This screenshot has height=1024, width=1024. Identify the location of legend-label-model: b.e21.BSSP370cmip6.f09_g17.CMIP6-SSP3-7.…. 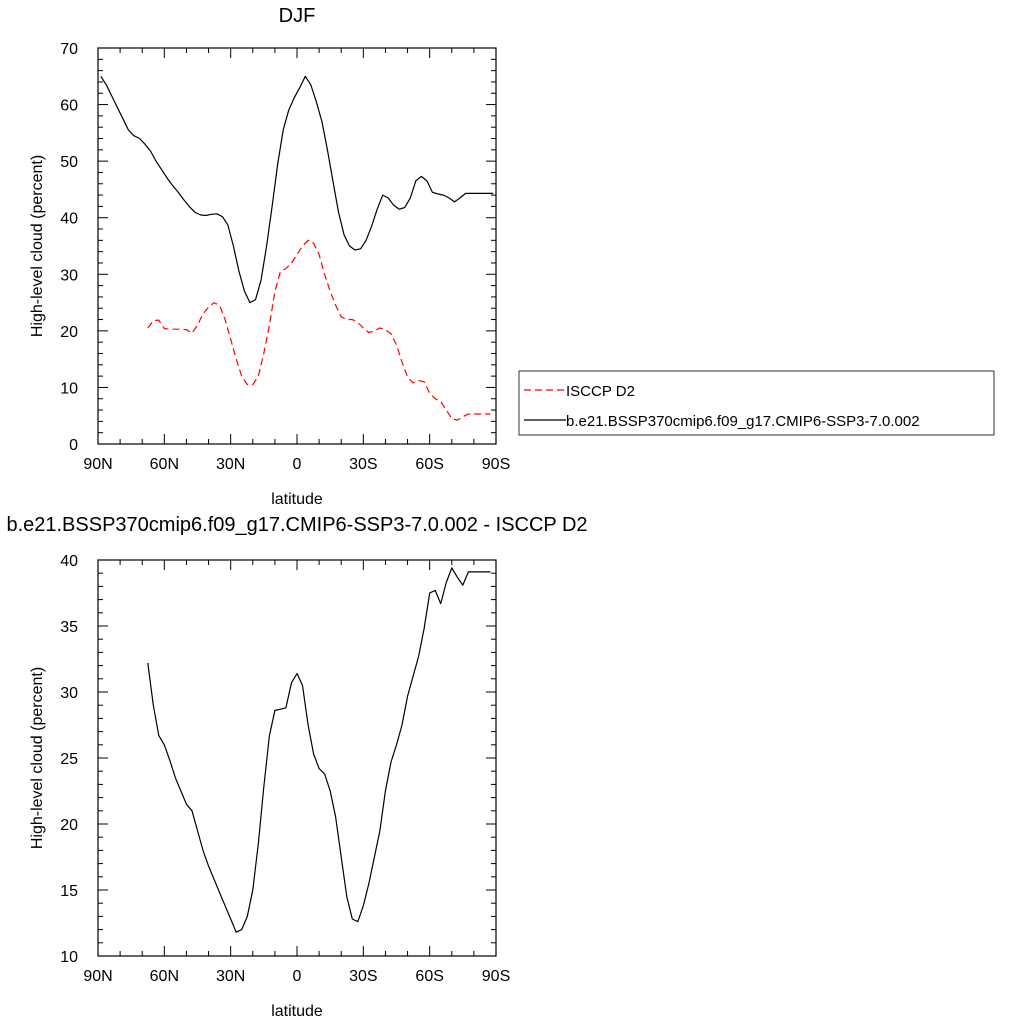
(743, 421).